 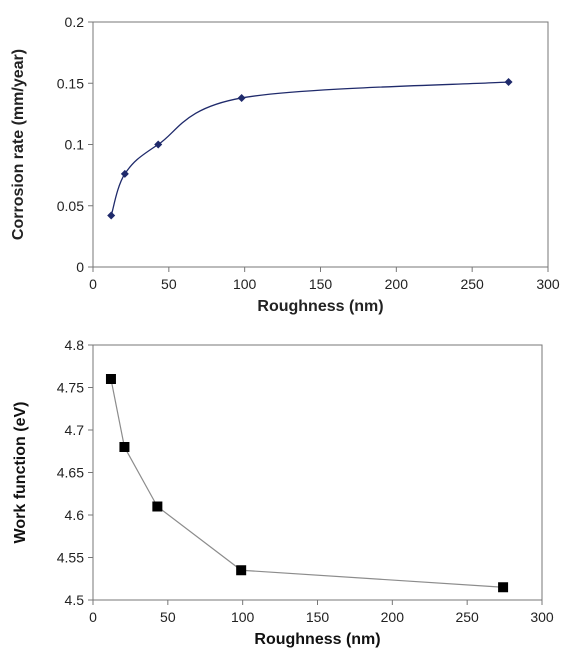 I want to click on y-axis-title: Corrosion rate (mm/year), so click(x=18, y=144).